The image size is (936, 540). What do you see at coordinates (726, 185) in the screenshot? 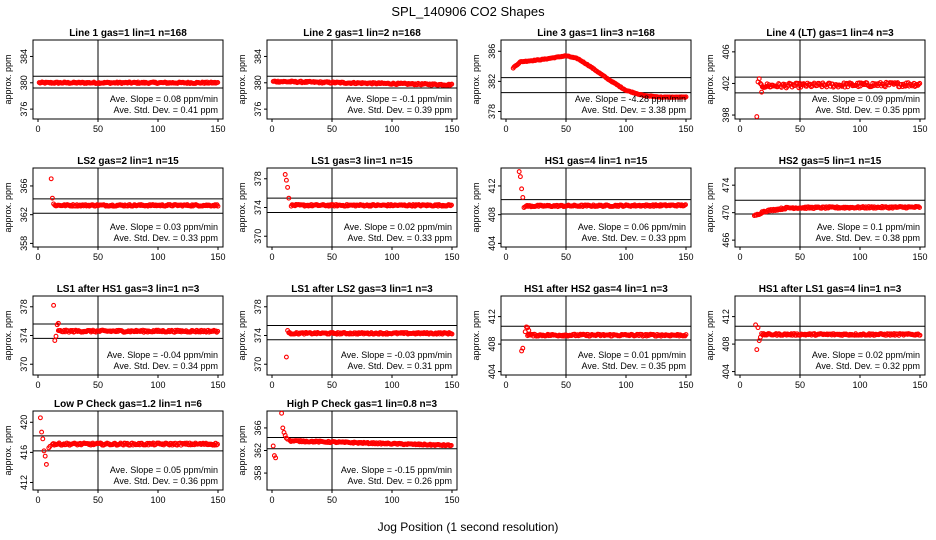
I see `y-tick-label: 474` at bounding box center [726, 185].